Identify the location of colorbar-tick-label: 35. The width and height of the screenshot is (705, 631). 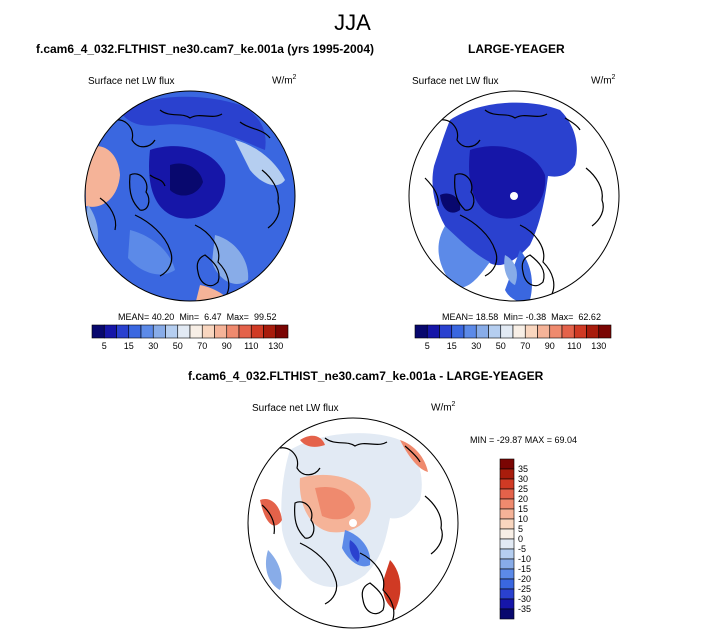
(523, 469).